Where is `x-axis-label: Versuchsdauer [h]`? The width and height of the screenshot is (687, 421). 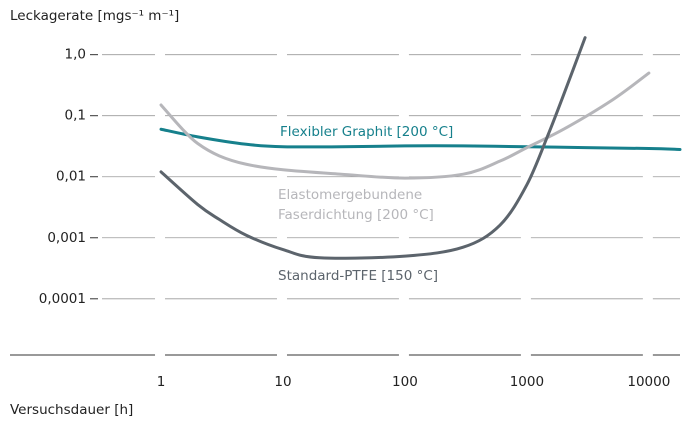
x-axis-label: Versuchsdauer [h] is located at coordinates (71, 410).